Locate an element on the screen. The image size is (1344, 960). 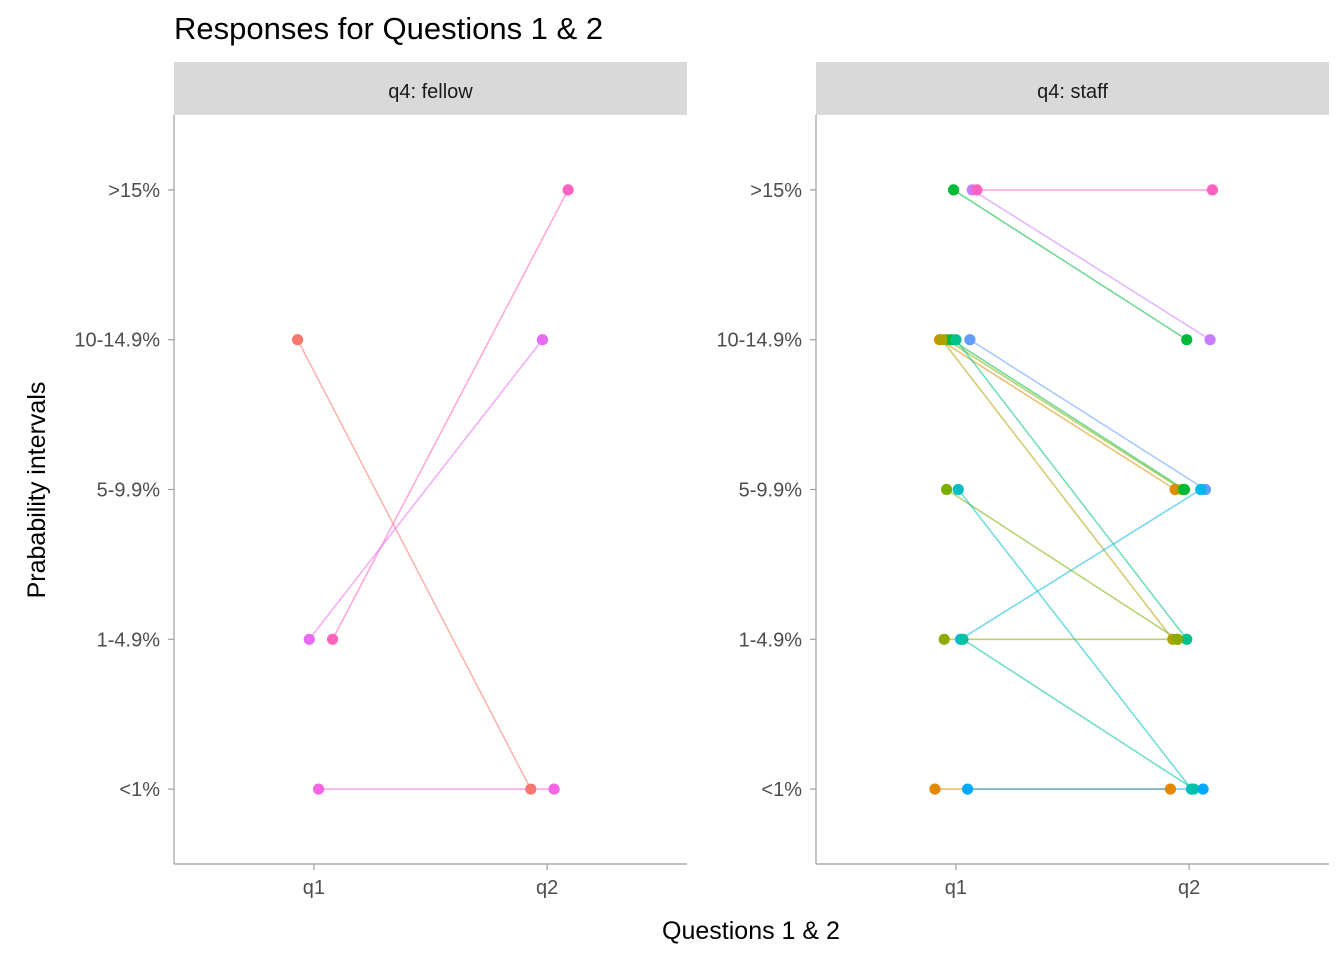
y-axis-title: Prabability intervals is located at coordinates (37, 490).